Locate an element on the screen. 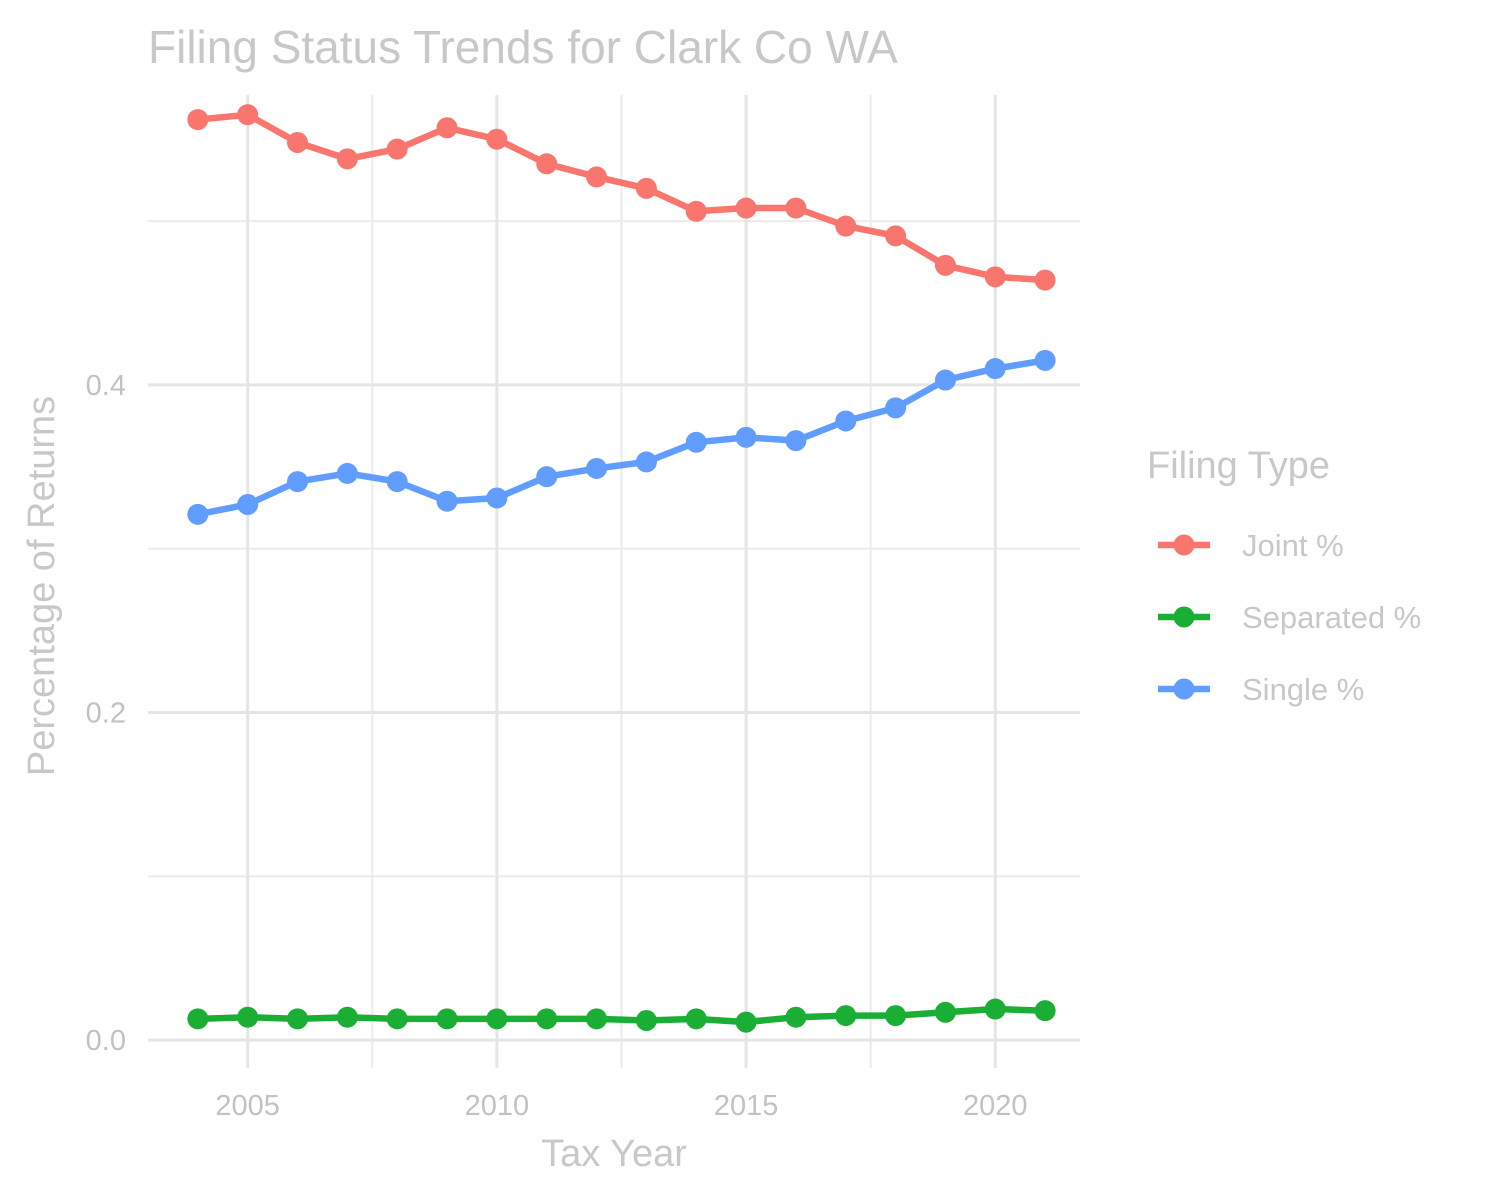 This screenshot has height=1199, width=1500. series-joint is located at coordinates (621, 197).